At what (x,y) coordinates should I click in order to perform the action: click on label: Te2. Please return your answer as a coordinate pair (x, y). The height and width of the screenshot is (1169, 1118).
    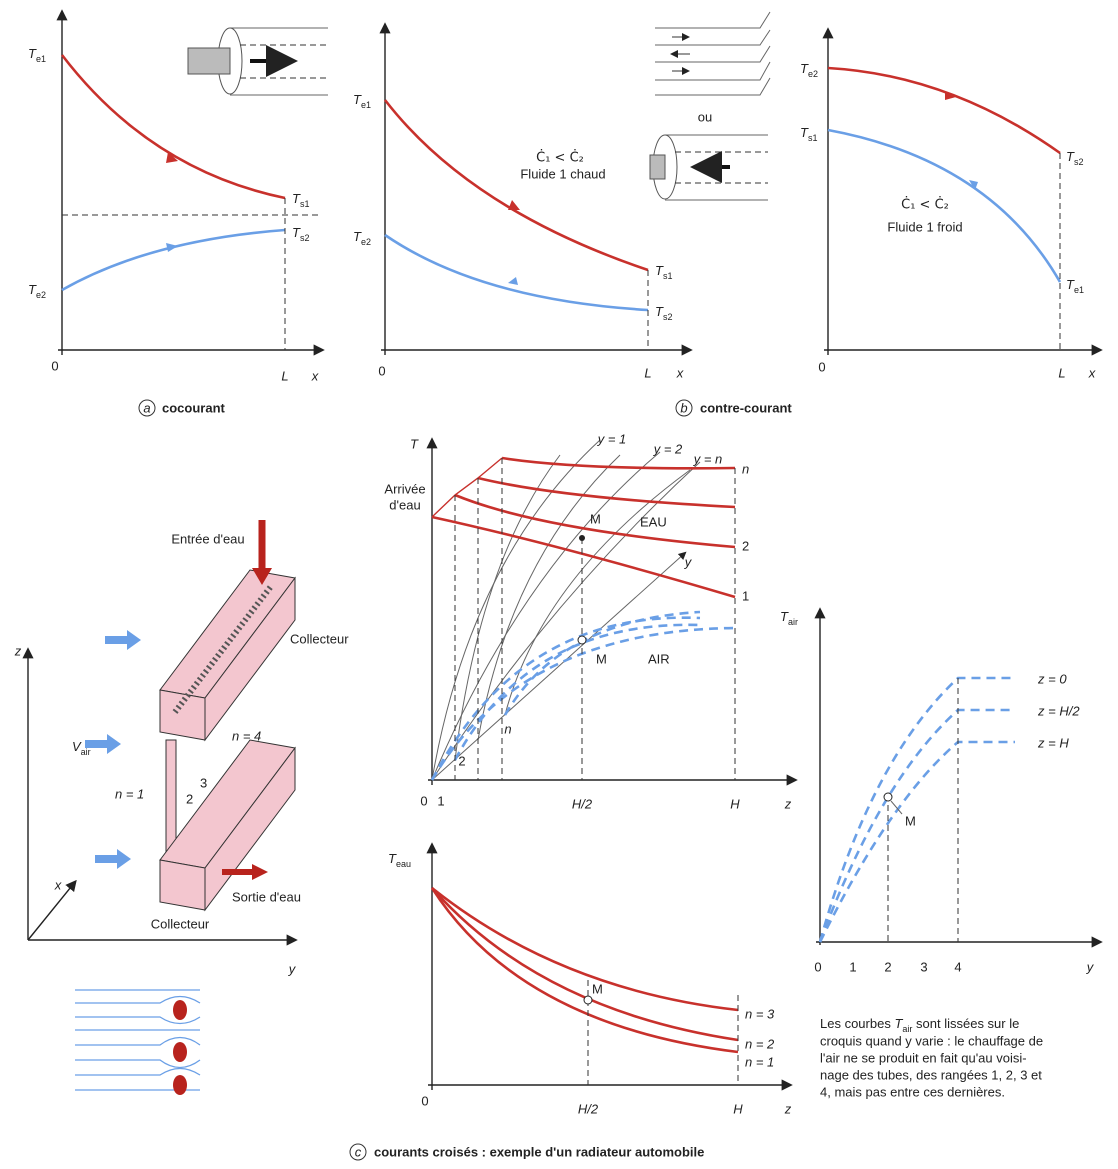
    Looking at the image, I should click on (809, 70).